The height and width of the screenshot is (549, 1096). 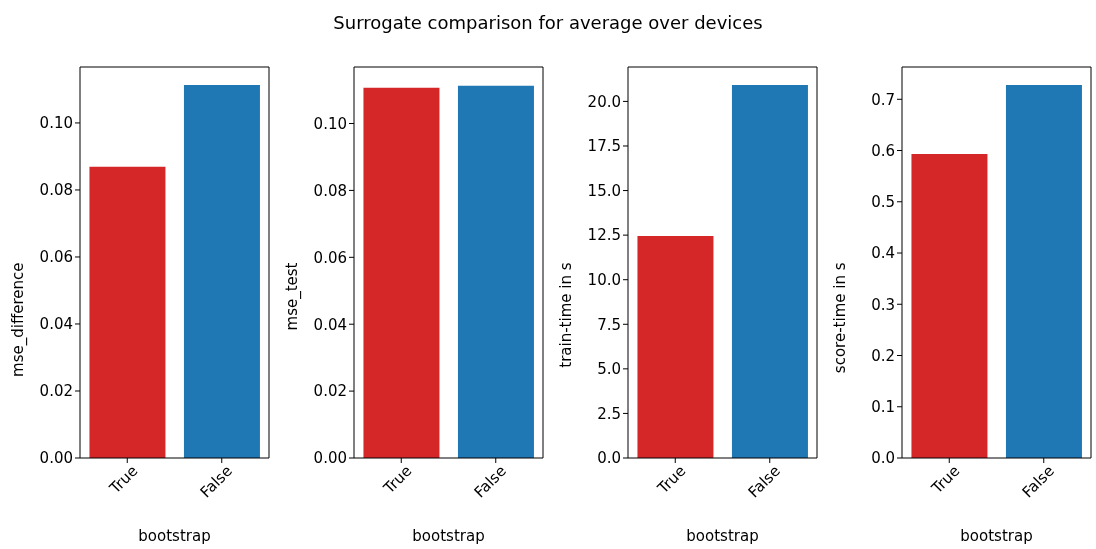 I want to click on y-tick-label: 5.0, so click(x=609, y=369).